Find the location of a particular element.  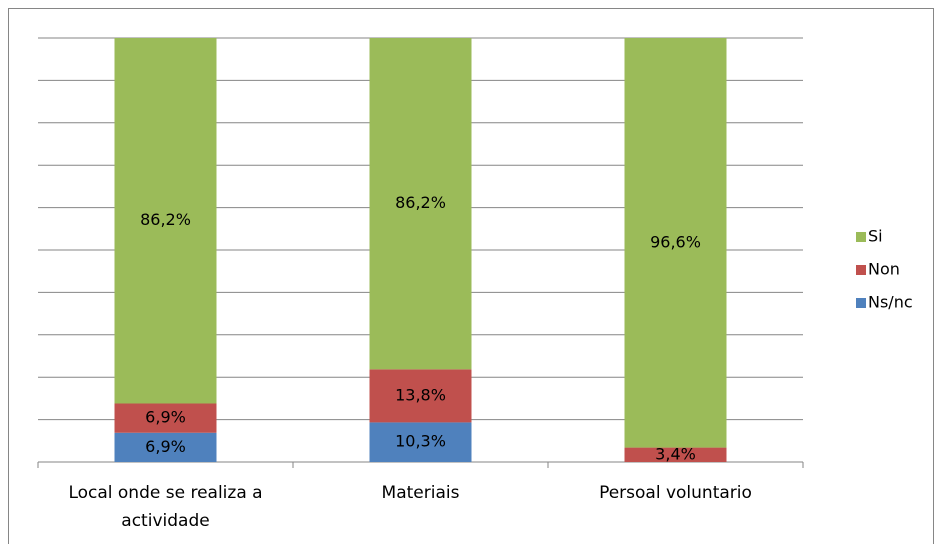

x-tick-label: Materiais is located at coordinates (420, 493).